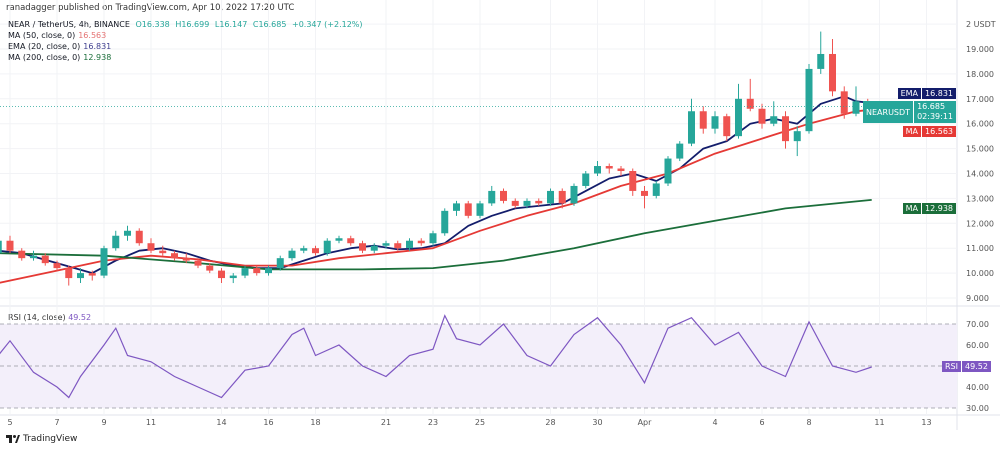 The image size is (1000, 449). Describe the element at coordinates (977, 387) in the screenshot. I see `rsi-tick-label: 40.00` at that location.